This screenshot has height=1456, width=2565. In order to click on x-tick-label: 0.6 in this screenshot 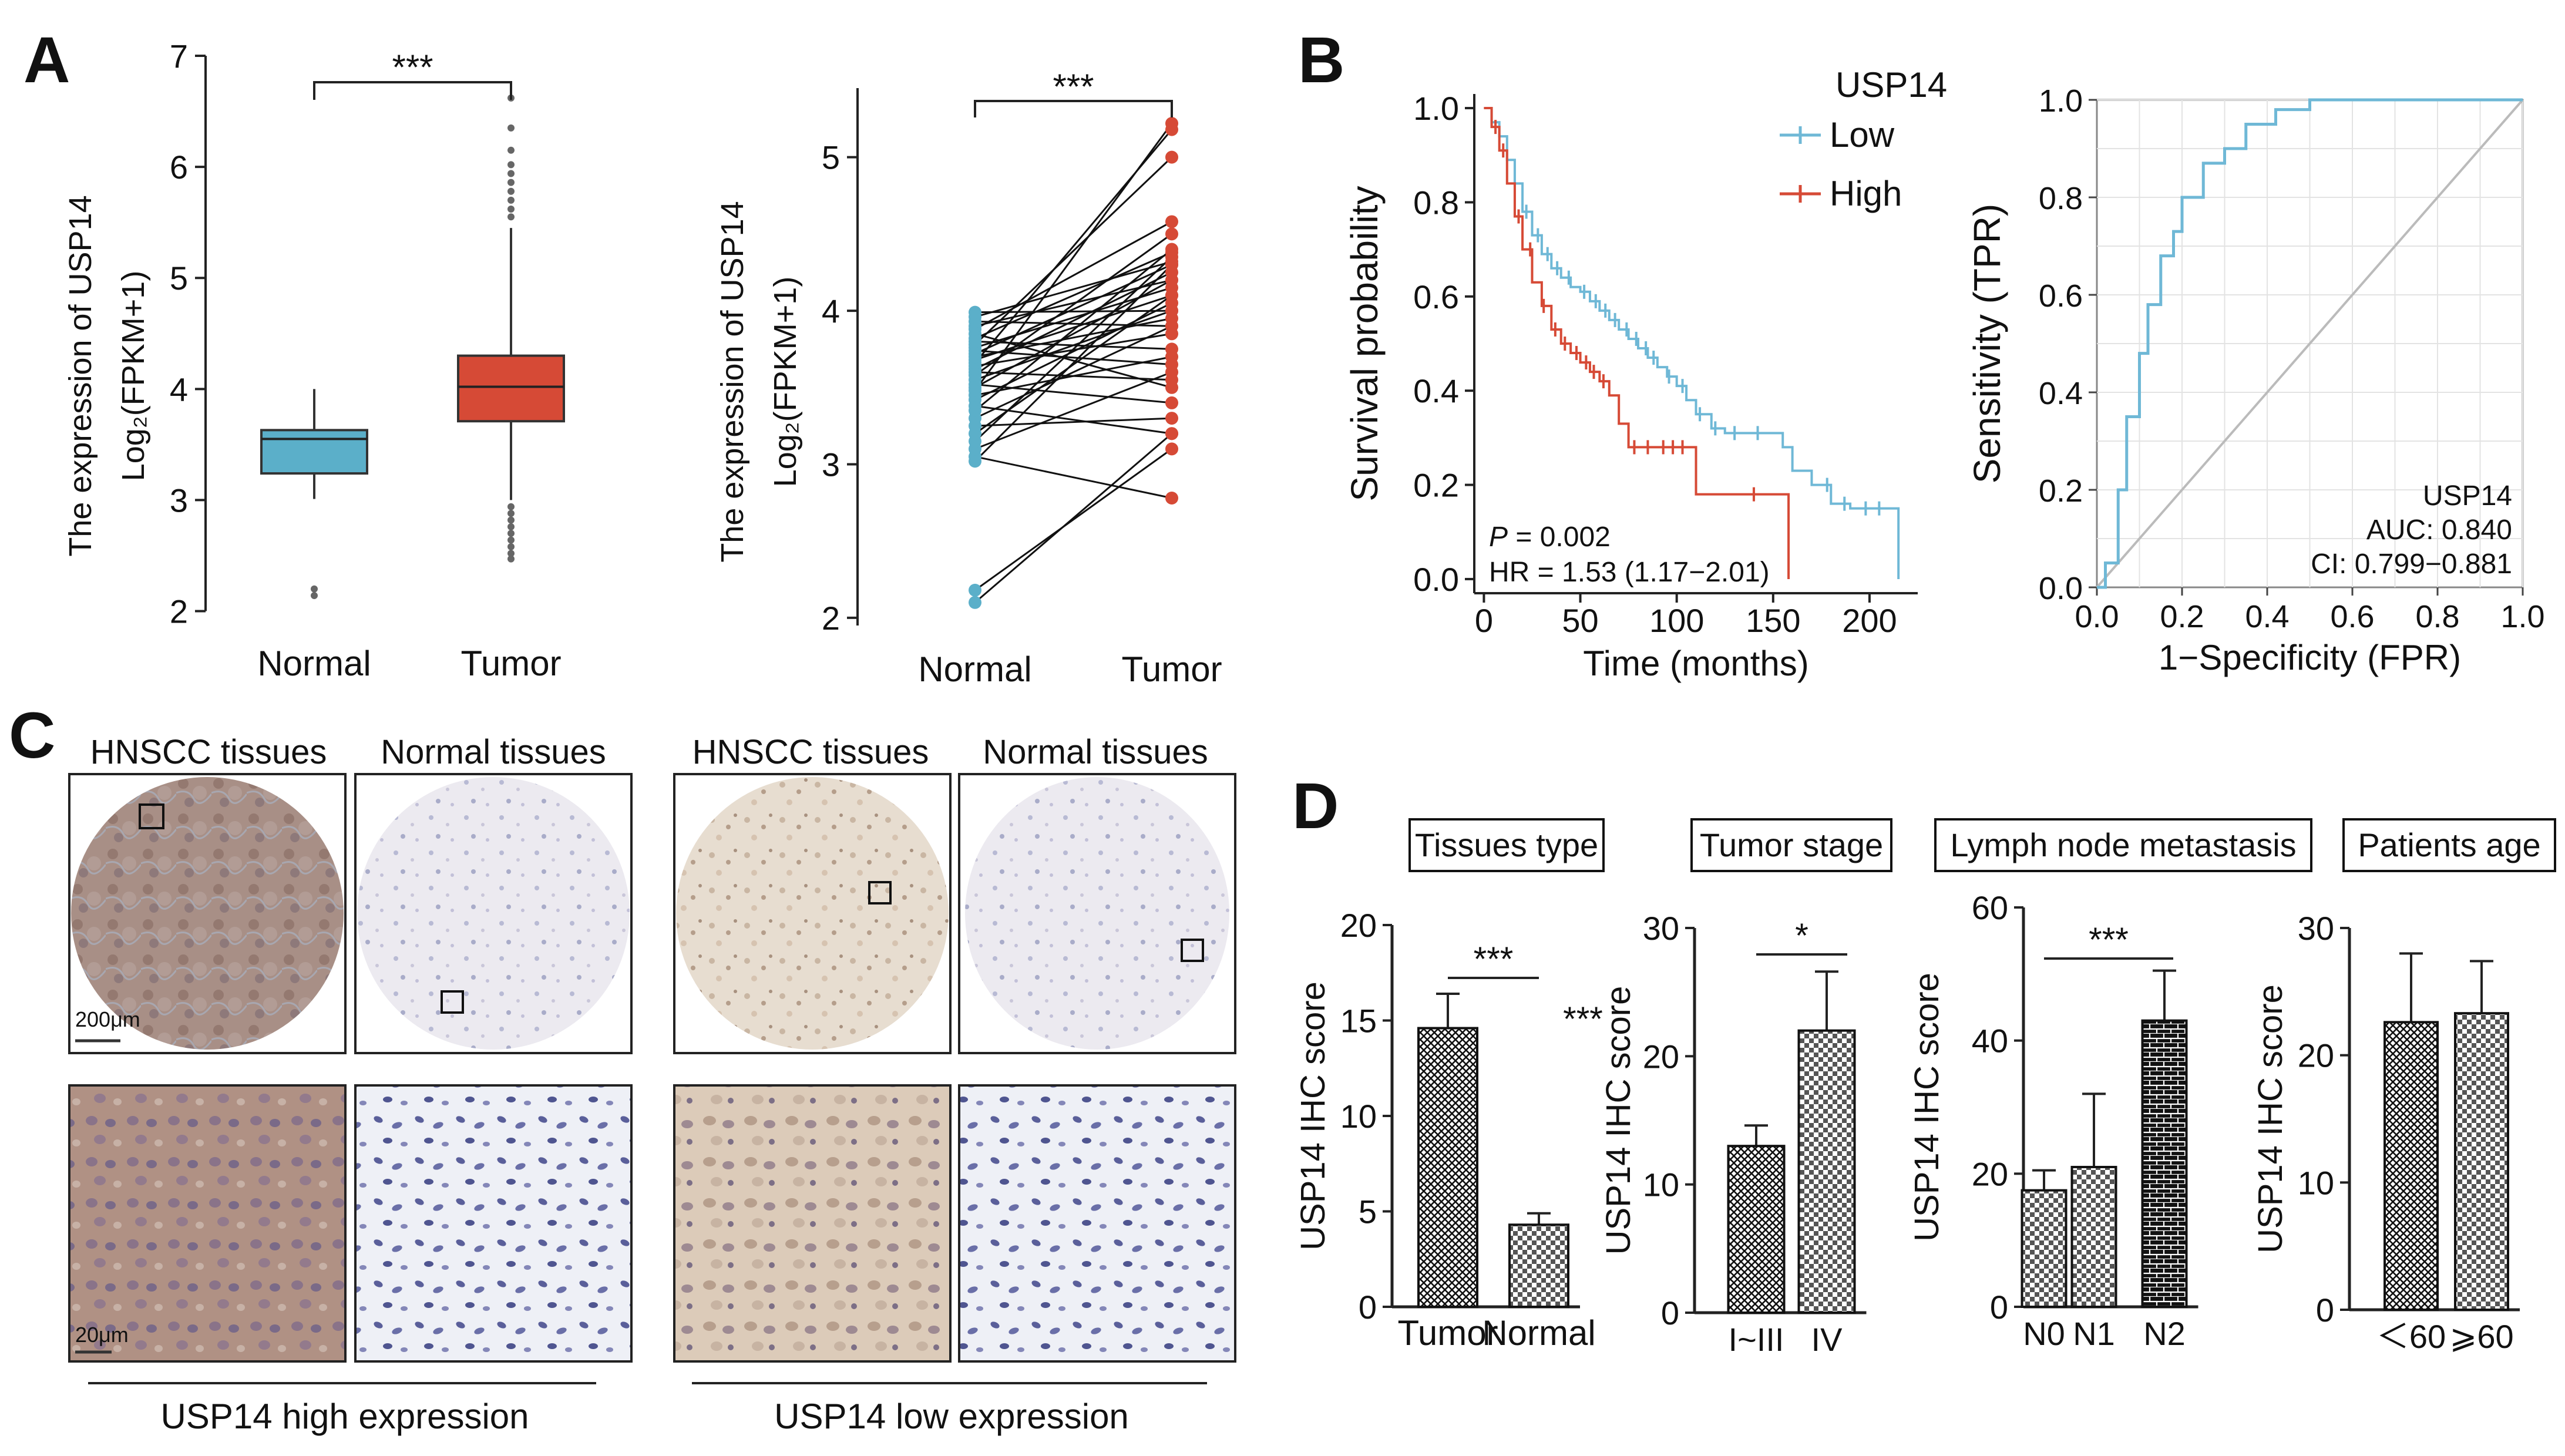, I will do `click(2352, 616)`.